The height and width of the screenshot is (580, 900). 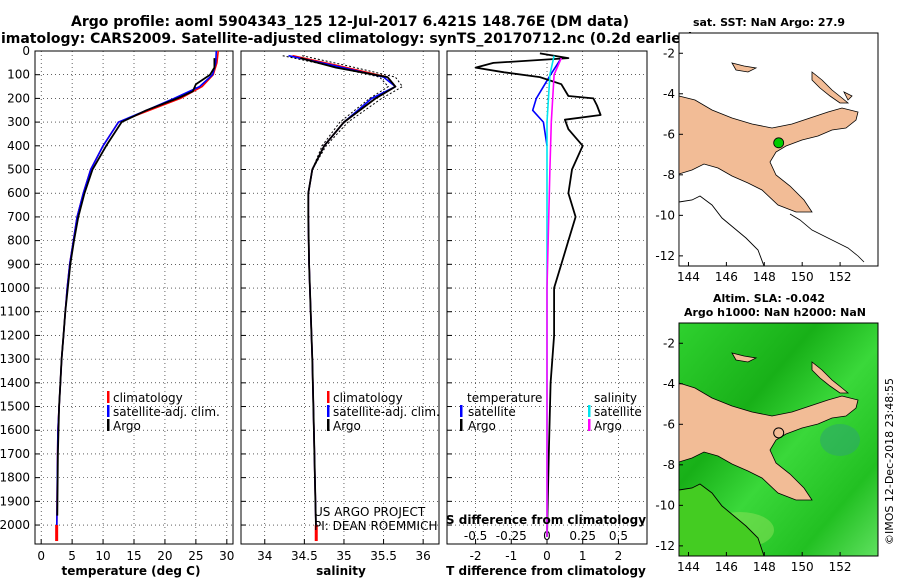 I want to click on sla-map-anomaly-patch, so click(x=840, y=440).